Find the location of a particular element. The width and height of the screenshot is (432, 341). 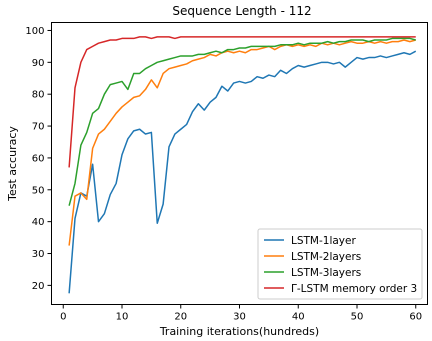

y-axis-title: Test accuracy is located at coordinates (12, 164).